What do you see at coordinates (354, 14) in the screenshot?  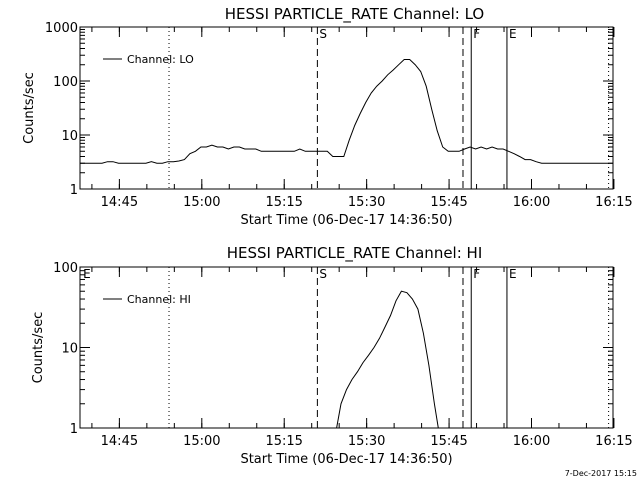 I see `chart-title: HESSI PARTICLE_RATE Channel: LO` at bounding box center [354, 14].